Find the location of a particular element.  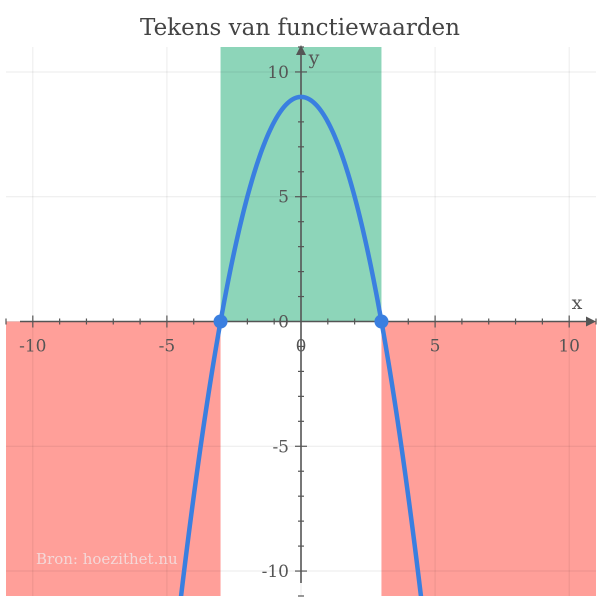

x-tick-label: -5 is located at coordinates (167, 347).